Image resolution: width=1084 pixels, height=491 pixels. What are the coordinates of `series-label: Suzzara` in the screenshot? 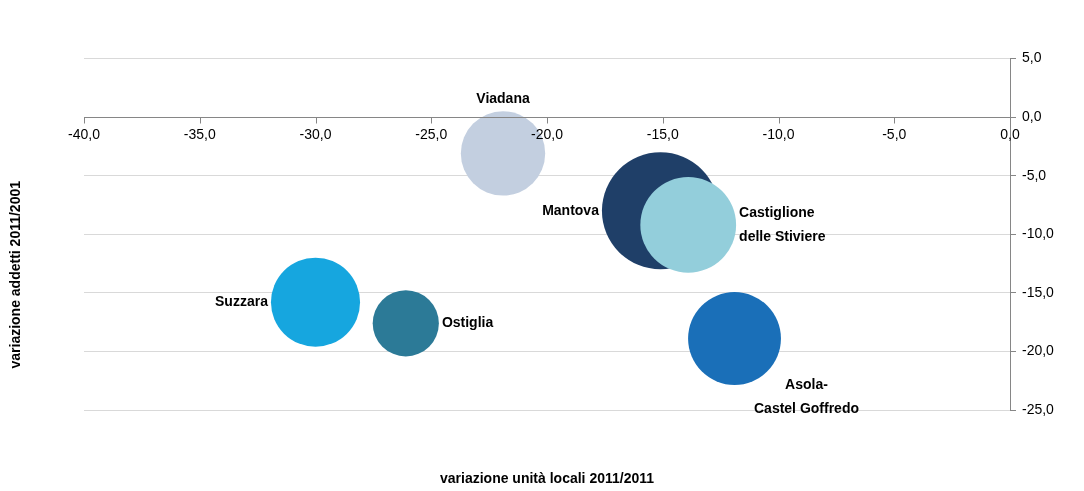 It's located at (242, 301).